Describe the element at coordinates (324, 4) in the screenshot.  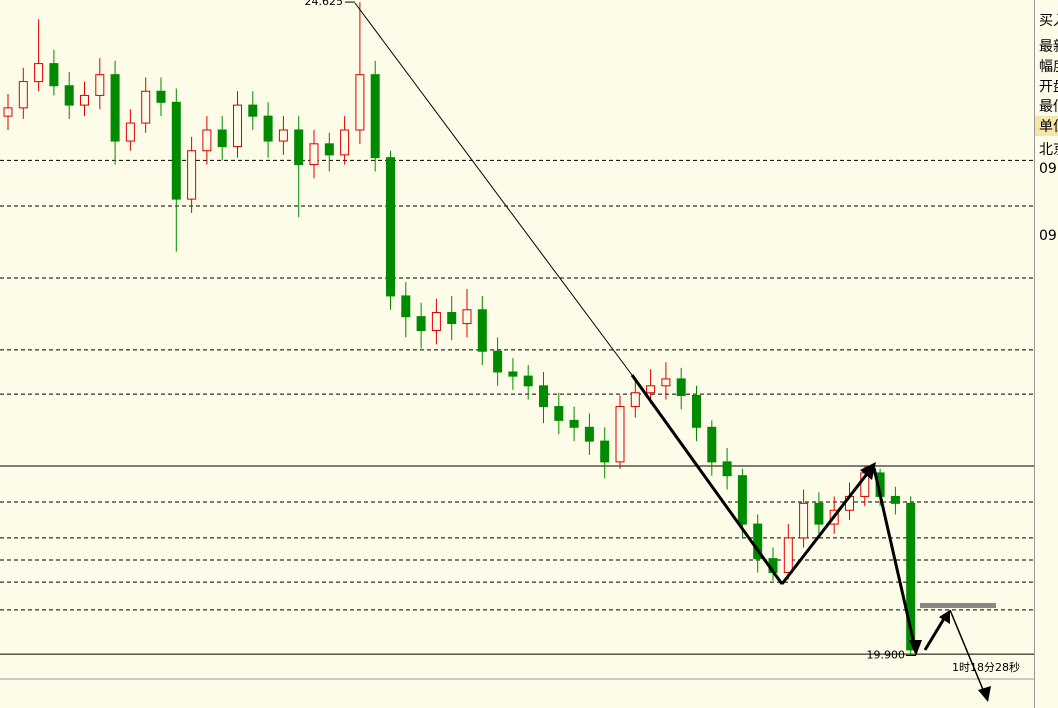
I see `max-label: 24.625` at that location.